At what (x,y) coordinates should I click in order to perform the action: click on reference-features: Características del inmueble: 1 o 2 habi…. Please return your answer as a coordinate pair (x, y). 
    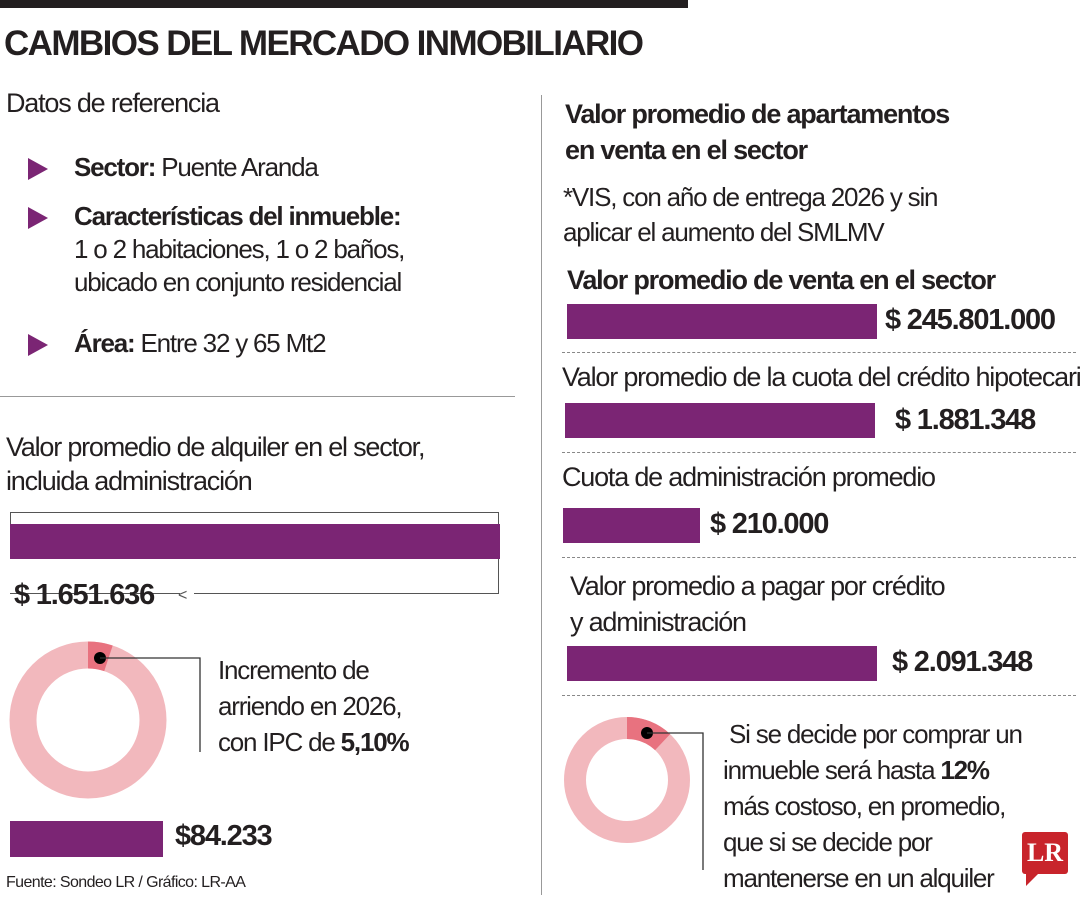
    Looking at the image, I should click on (239, 249).